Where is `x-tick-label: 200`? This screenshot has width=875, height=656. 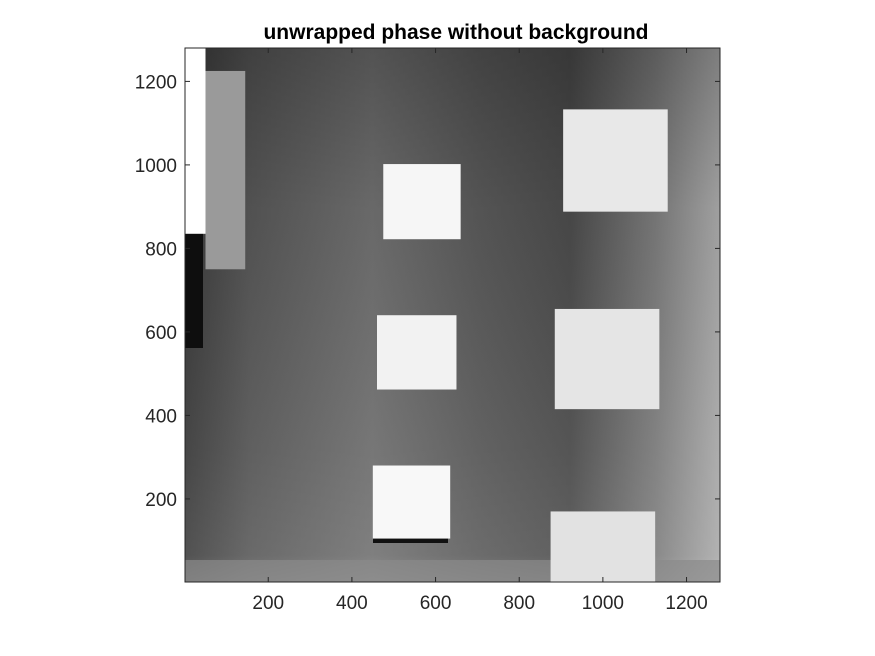 x-tick-label: 200 is located at coordinates (268, 603).